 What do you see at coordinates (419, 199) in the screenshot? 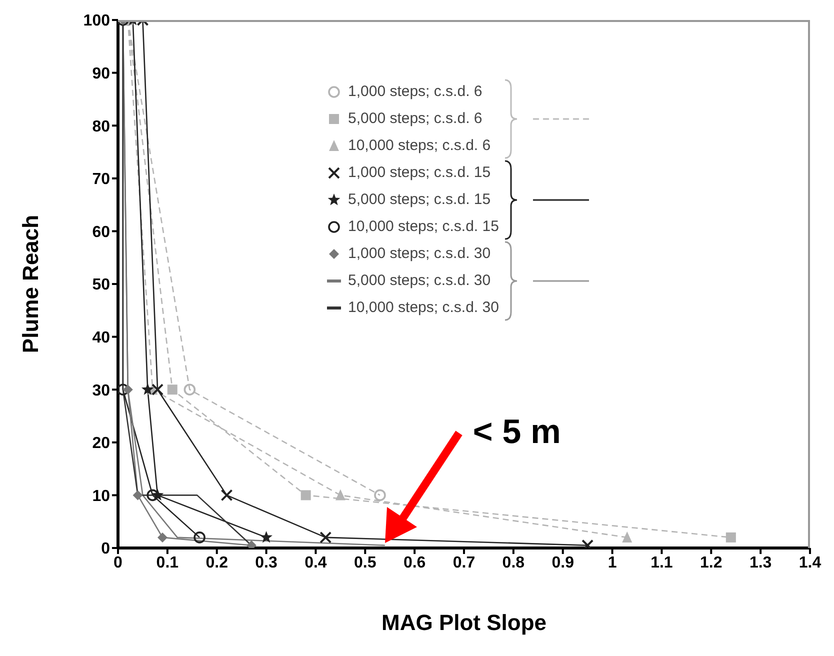
I see `legend-label: 5,000 steps; c.s.d. 15` at bounding box center [419, 199].